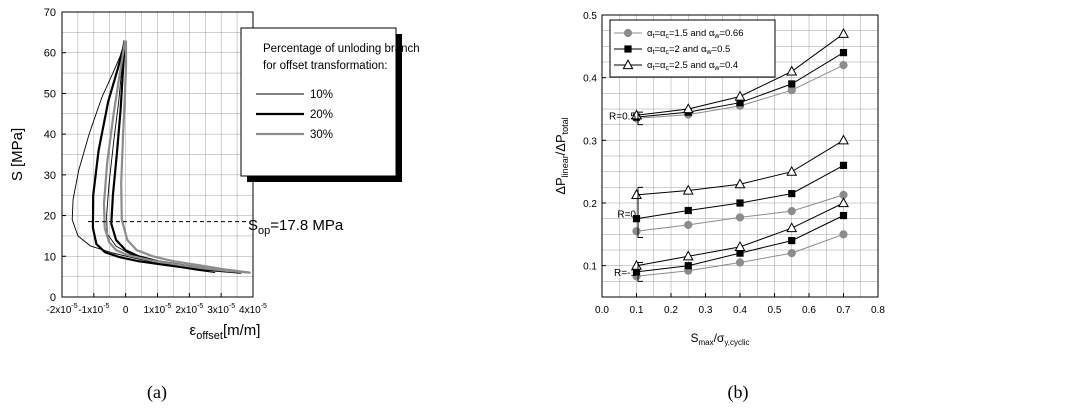  Describe the element at coordinates (809, 310) in the screenshot. I see `x-tick-label: 0.6` at that location.